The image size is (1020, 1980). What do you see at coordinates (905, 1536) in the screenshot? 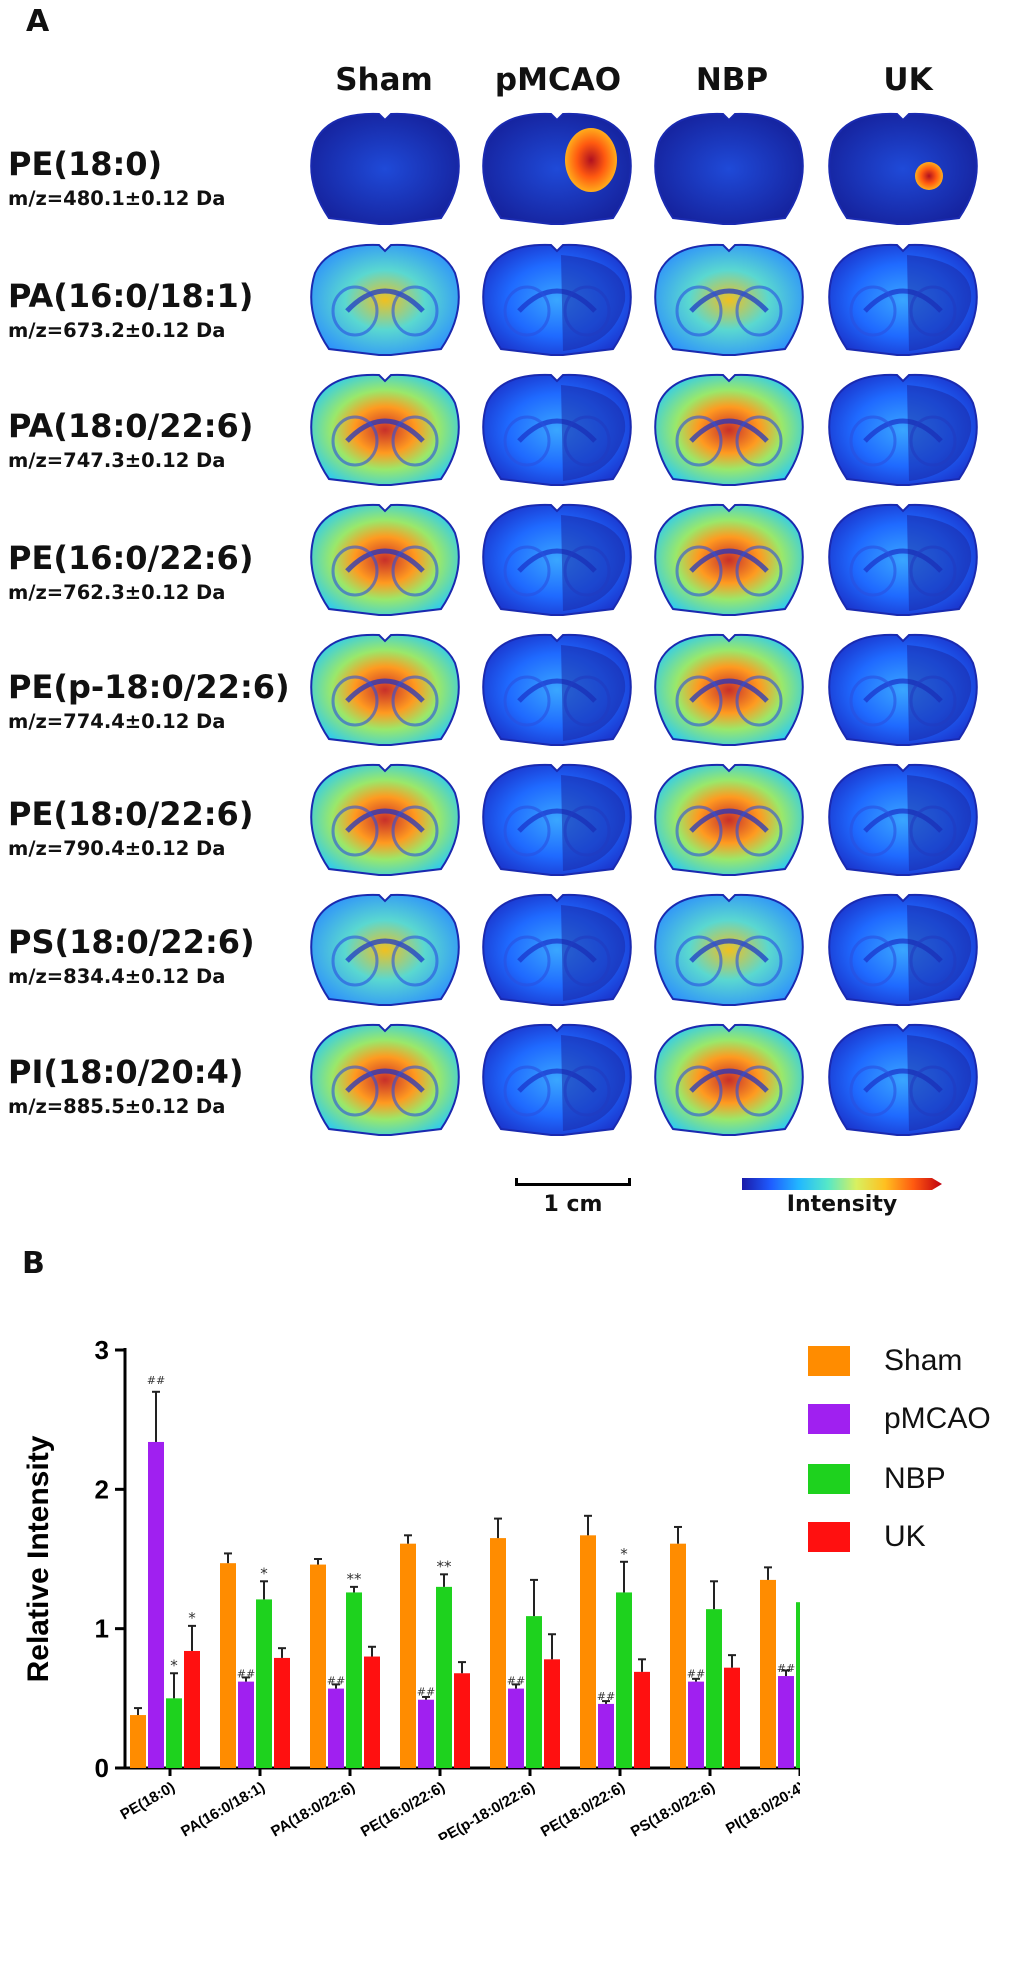
I see `legend-label: UK` at bounding box center [905, 1536].